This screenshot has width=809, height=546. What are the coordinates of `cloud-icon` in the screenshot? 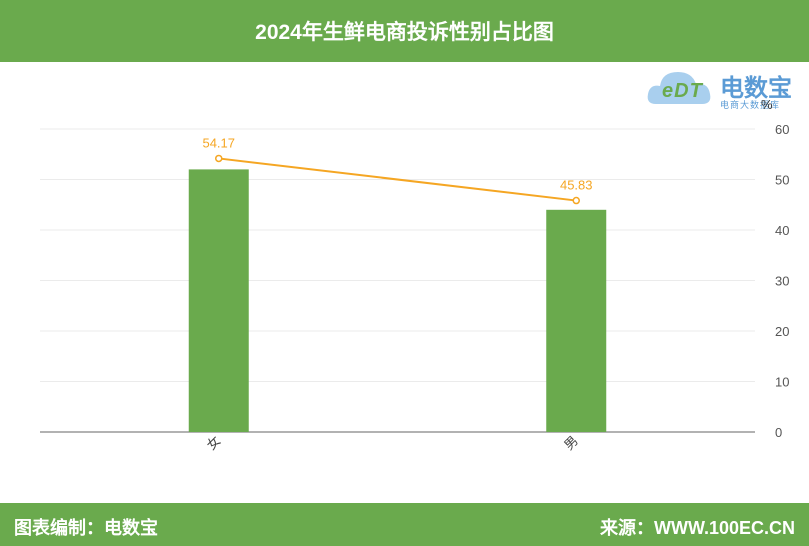 It's located at (679, 88).